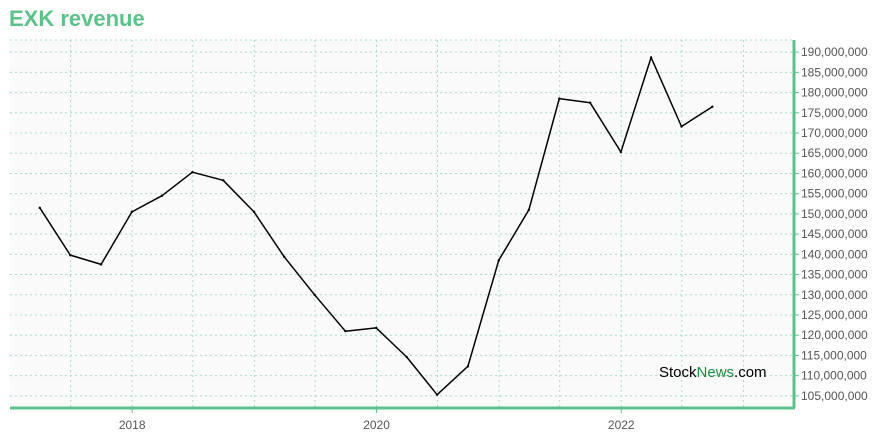  I want to click on y-tick-label: 120,000,000, so click(834, 335).